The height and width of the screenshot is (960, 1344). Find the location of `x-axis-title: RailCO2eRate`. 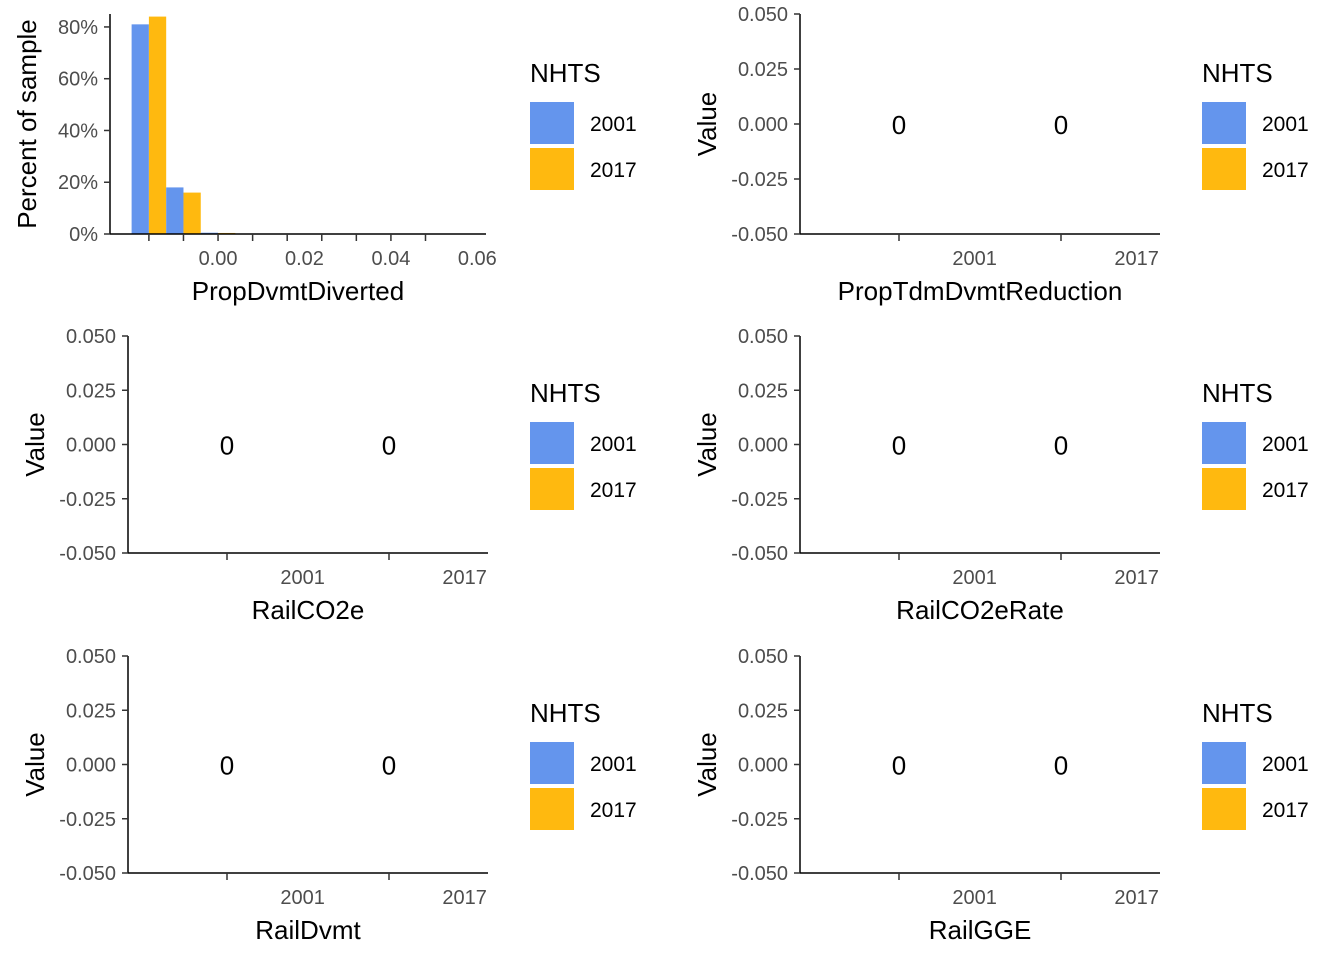

x-axis-title: RailCO2eRate is located at coordinates (980, 610).